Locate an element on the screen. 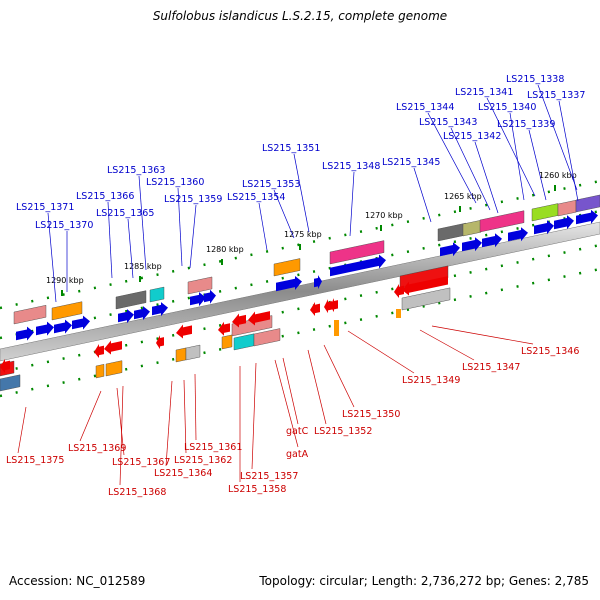  forward-gene-label: LS215_1341 is located at coordinates (484, 92).